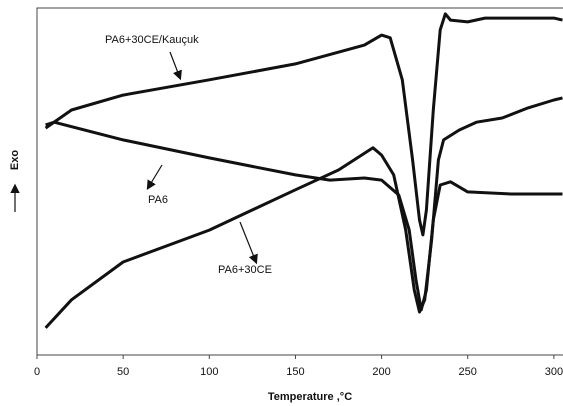  What do you see at coordinates (15, 160) in the screenshot?
I see `y-axis-label: Exo` at bounding box center [15, 160].